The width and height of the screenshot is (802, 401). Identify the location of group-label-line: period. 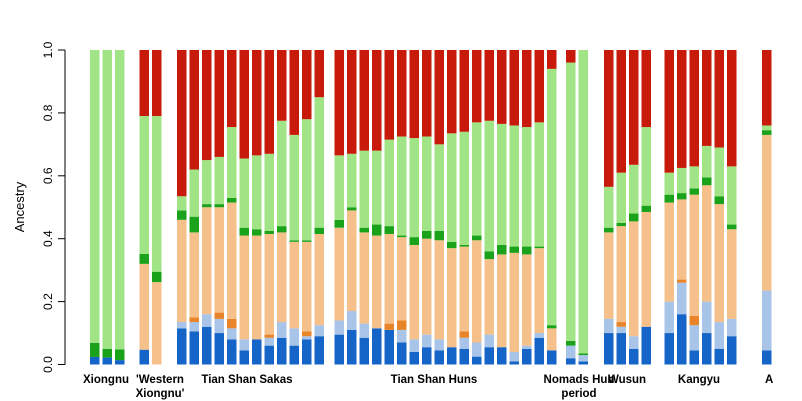
(578, 394).